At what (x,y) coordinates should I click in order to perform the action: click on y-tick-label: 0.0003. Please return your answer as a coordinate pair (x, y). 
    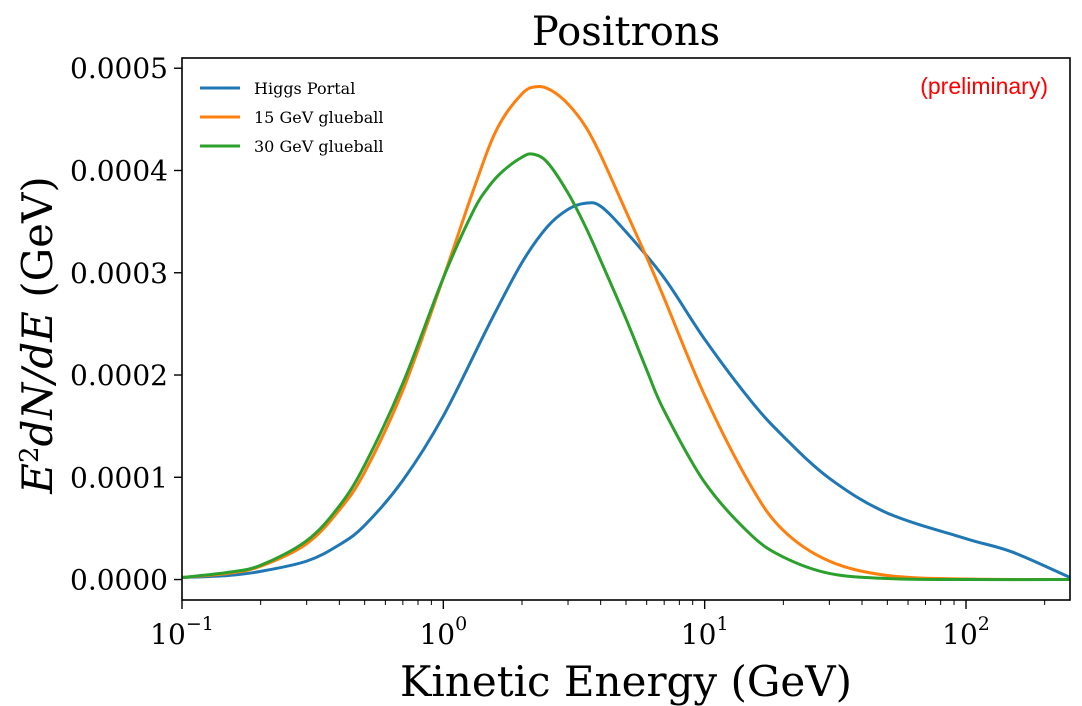
    Looking at the image, I should click on (119, 273).